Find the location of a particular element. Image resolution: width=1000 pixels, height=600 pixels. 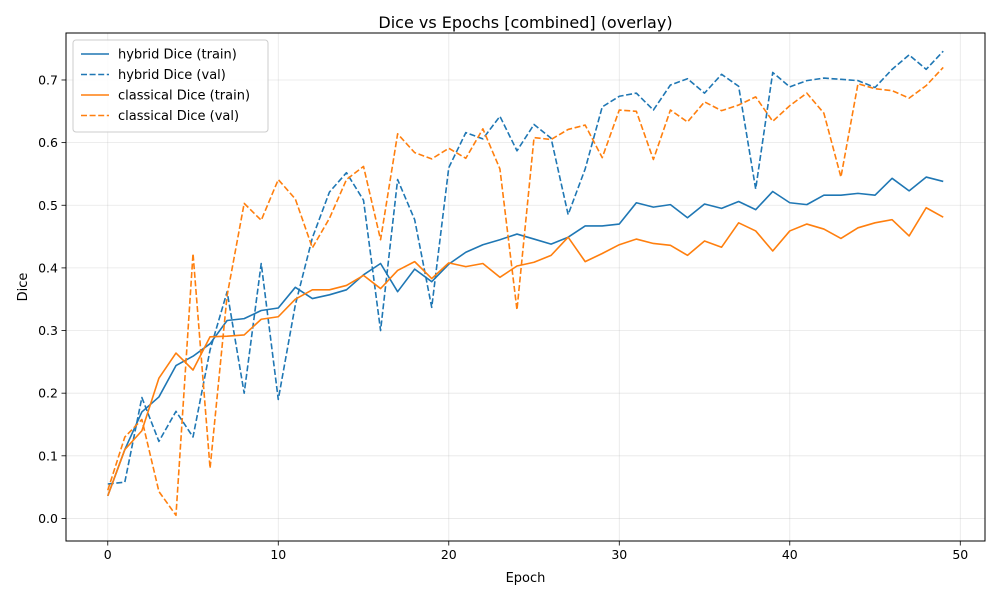

legend-label: hybrid Dice (val) is located at coordinates (172, 75).